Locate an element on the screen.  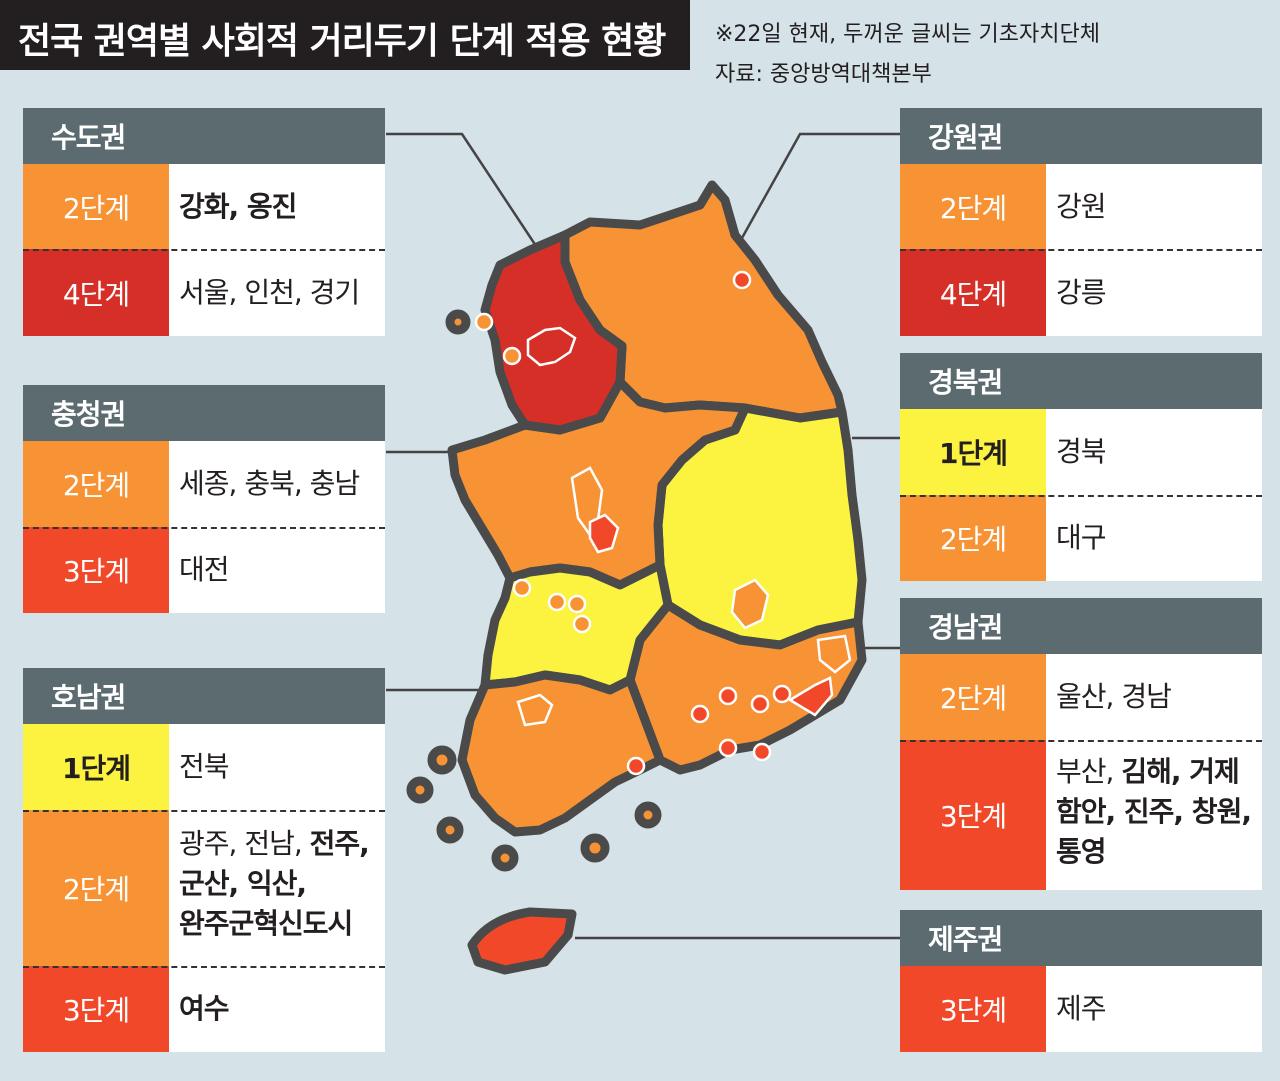
panel-row: 4단계 서울, 인천, 경기 is located at coordinates (204, 292).